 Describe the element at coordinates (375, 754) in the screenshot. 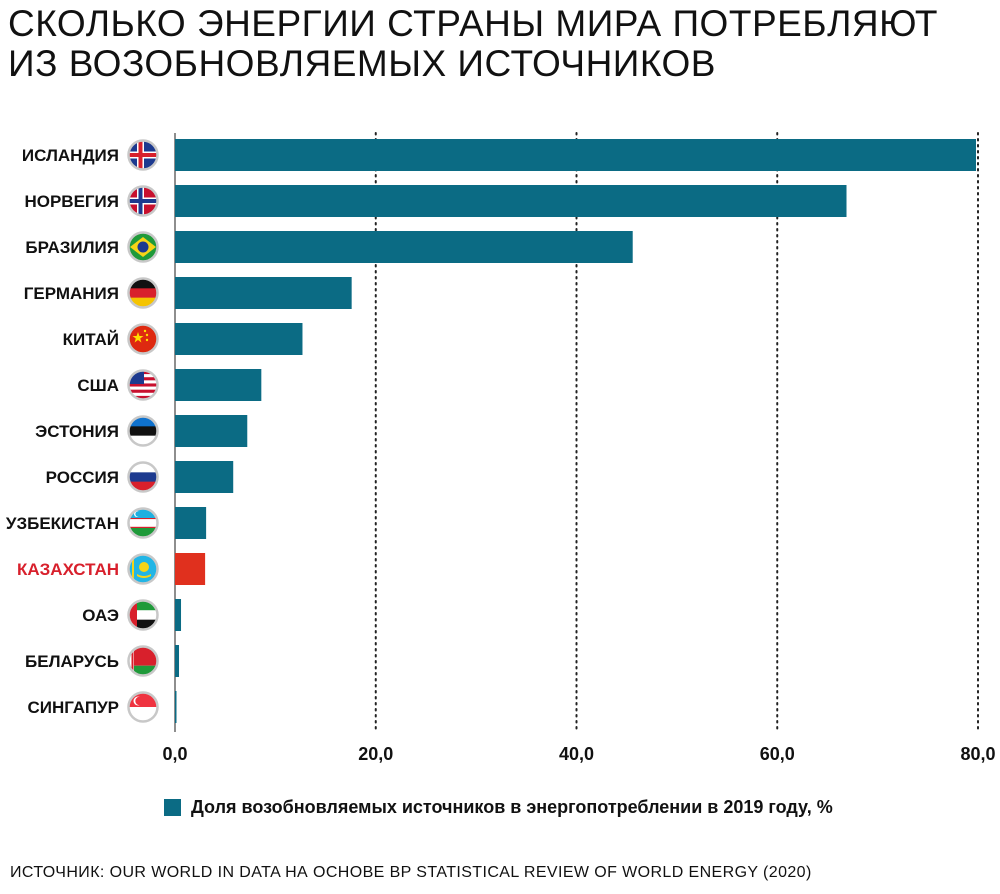

I see `x-tick-label: 20,0` at that location.